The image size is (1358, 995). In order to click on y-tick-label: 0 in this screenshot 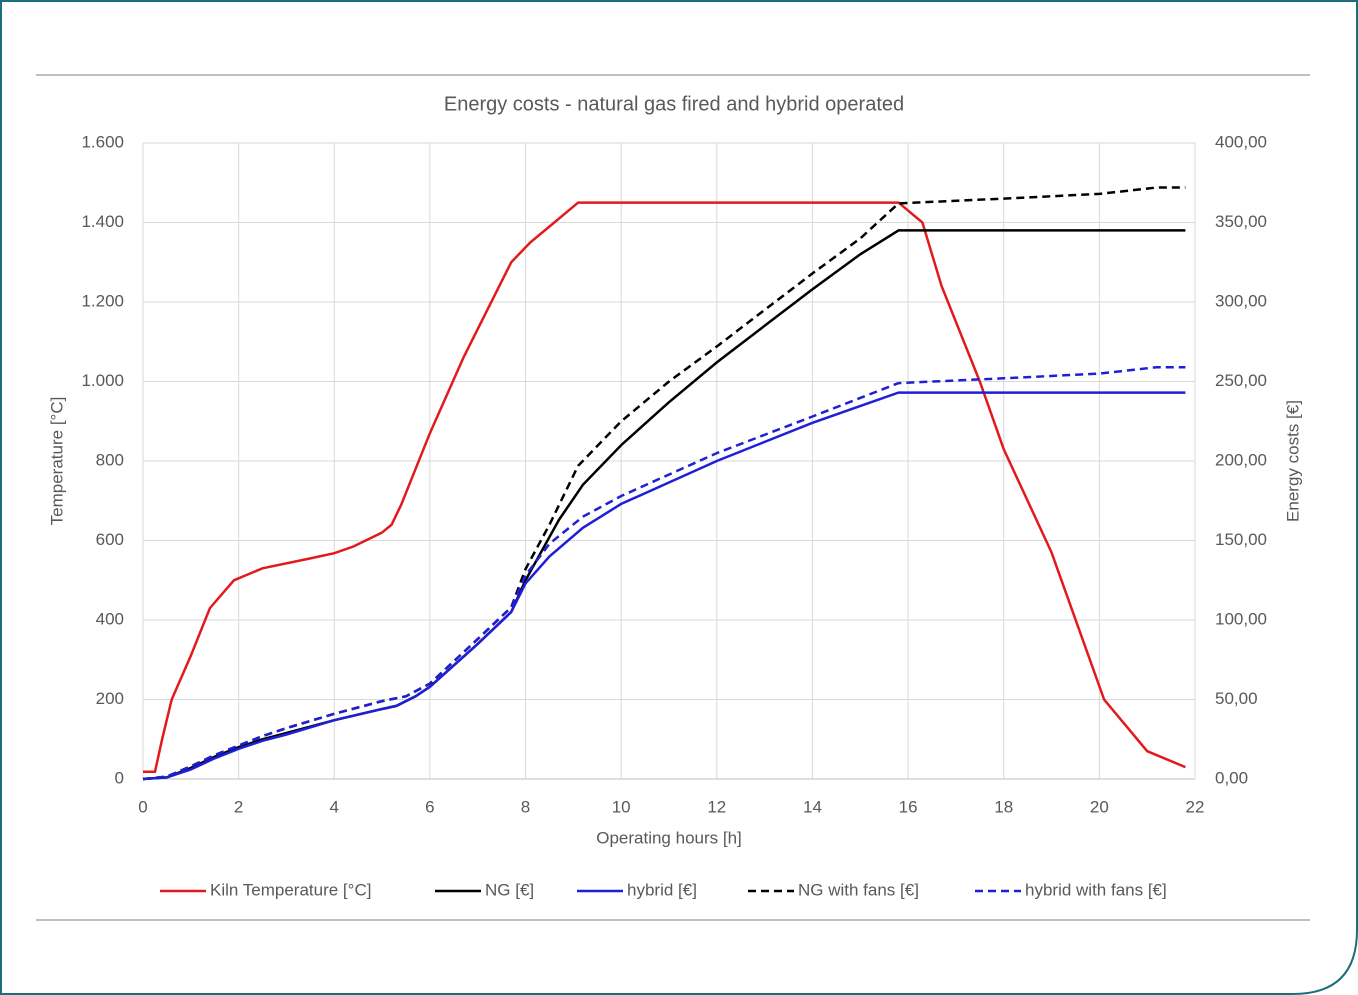, I will do `click(119, 777)`.